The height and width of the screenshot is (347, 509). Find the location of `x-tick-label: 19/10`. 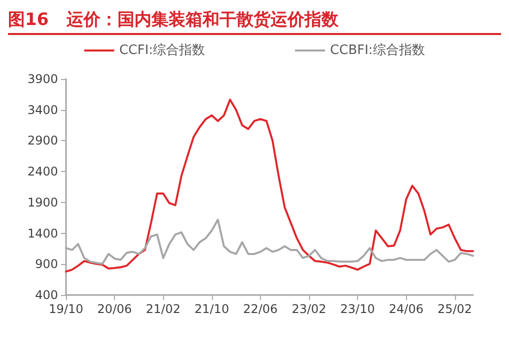

x-tick-label: 19/10 is located at coordinates (66, 309).